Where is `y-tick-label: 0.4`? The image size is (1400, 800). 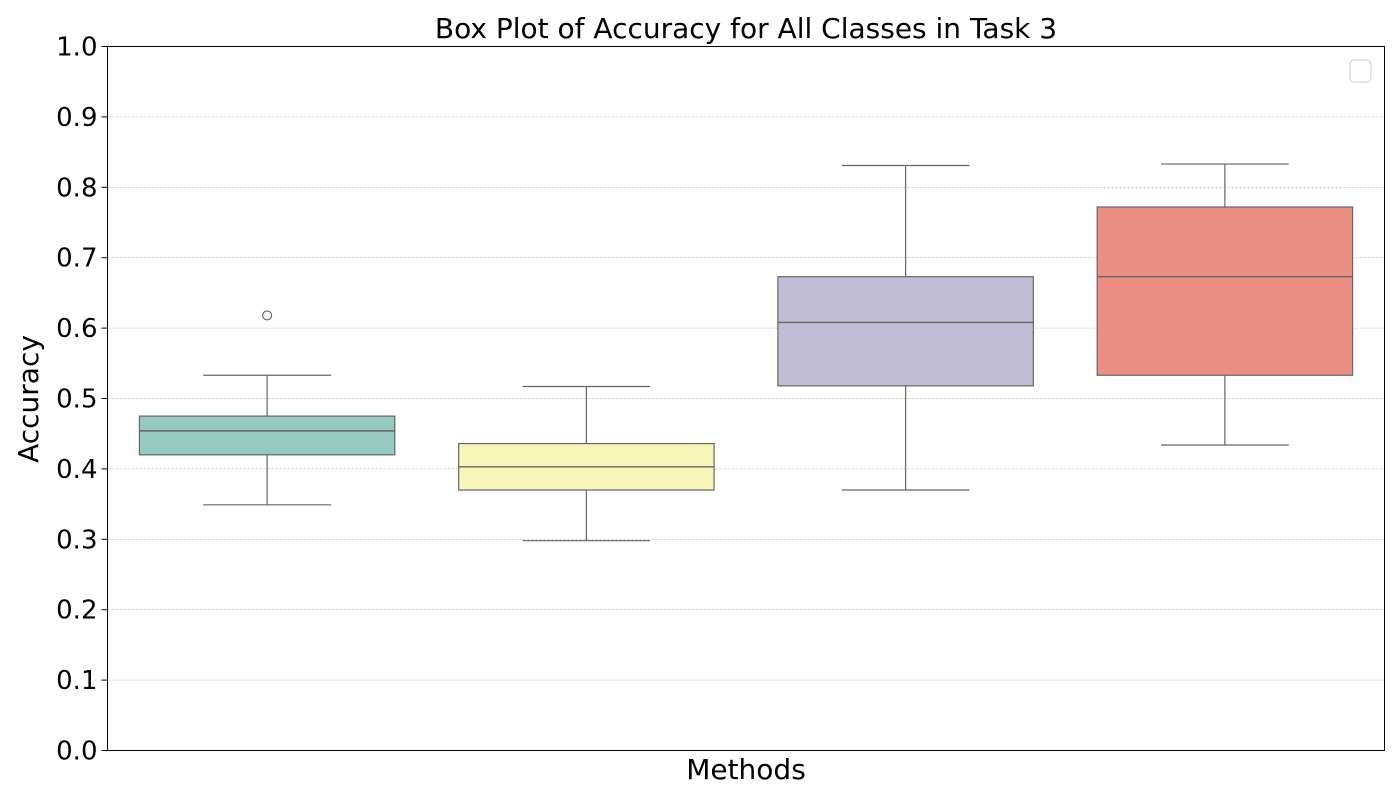
y-tick-label: 0.4 is located at coordinates (76, 470).